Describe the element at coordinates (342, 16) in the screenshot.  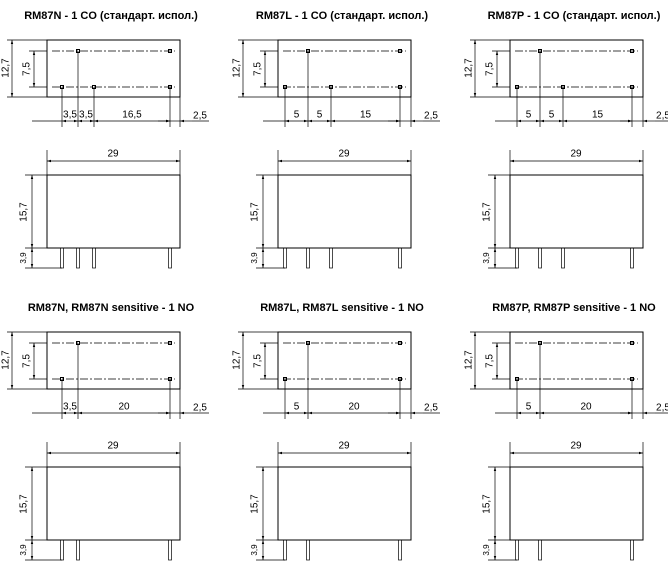
I see `panel-title: RM87L - 1 CO (стандарт. испол.)` at that location.